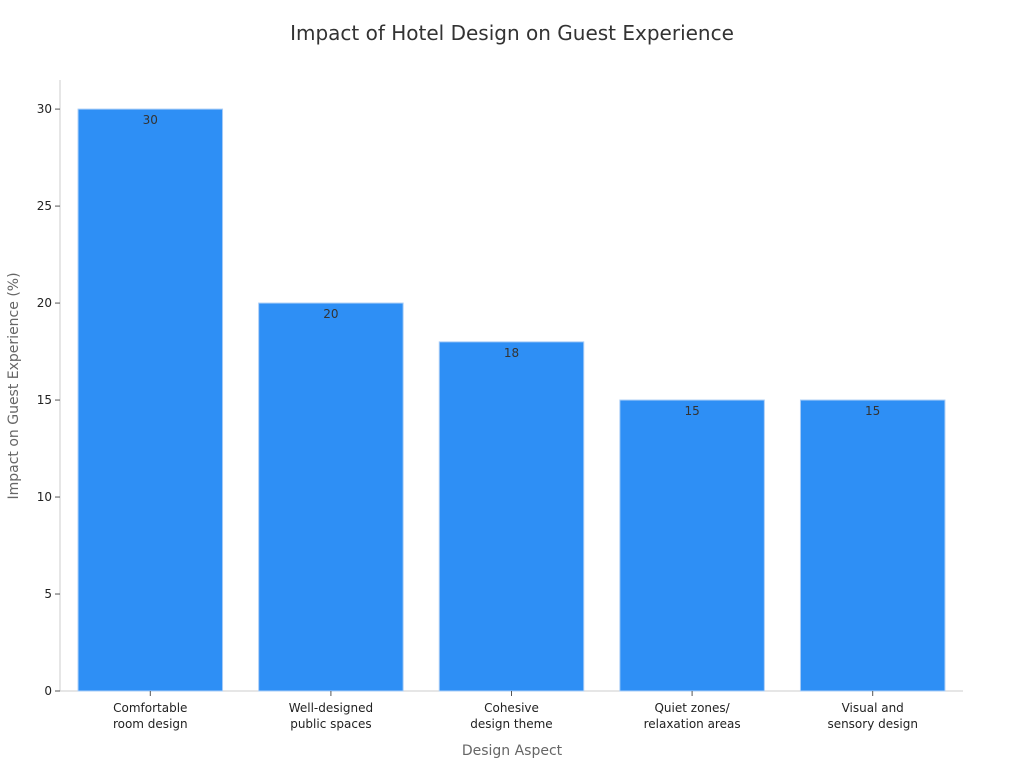 Image resolution: width=1024 pixels, height=772 pixels. I want to click on x-tick-label: Well-designed, so click(331, 708).